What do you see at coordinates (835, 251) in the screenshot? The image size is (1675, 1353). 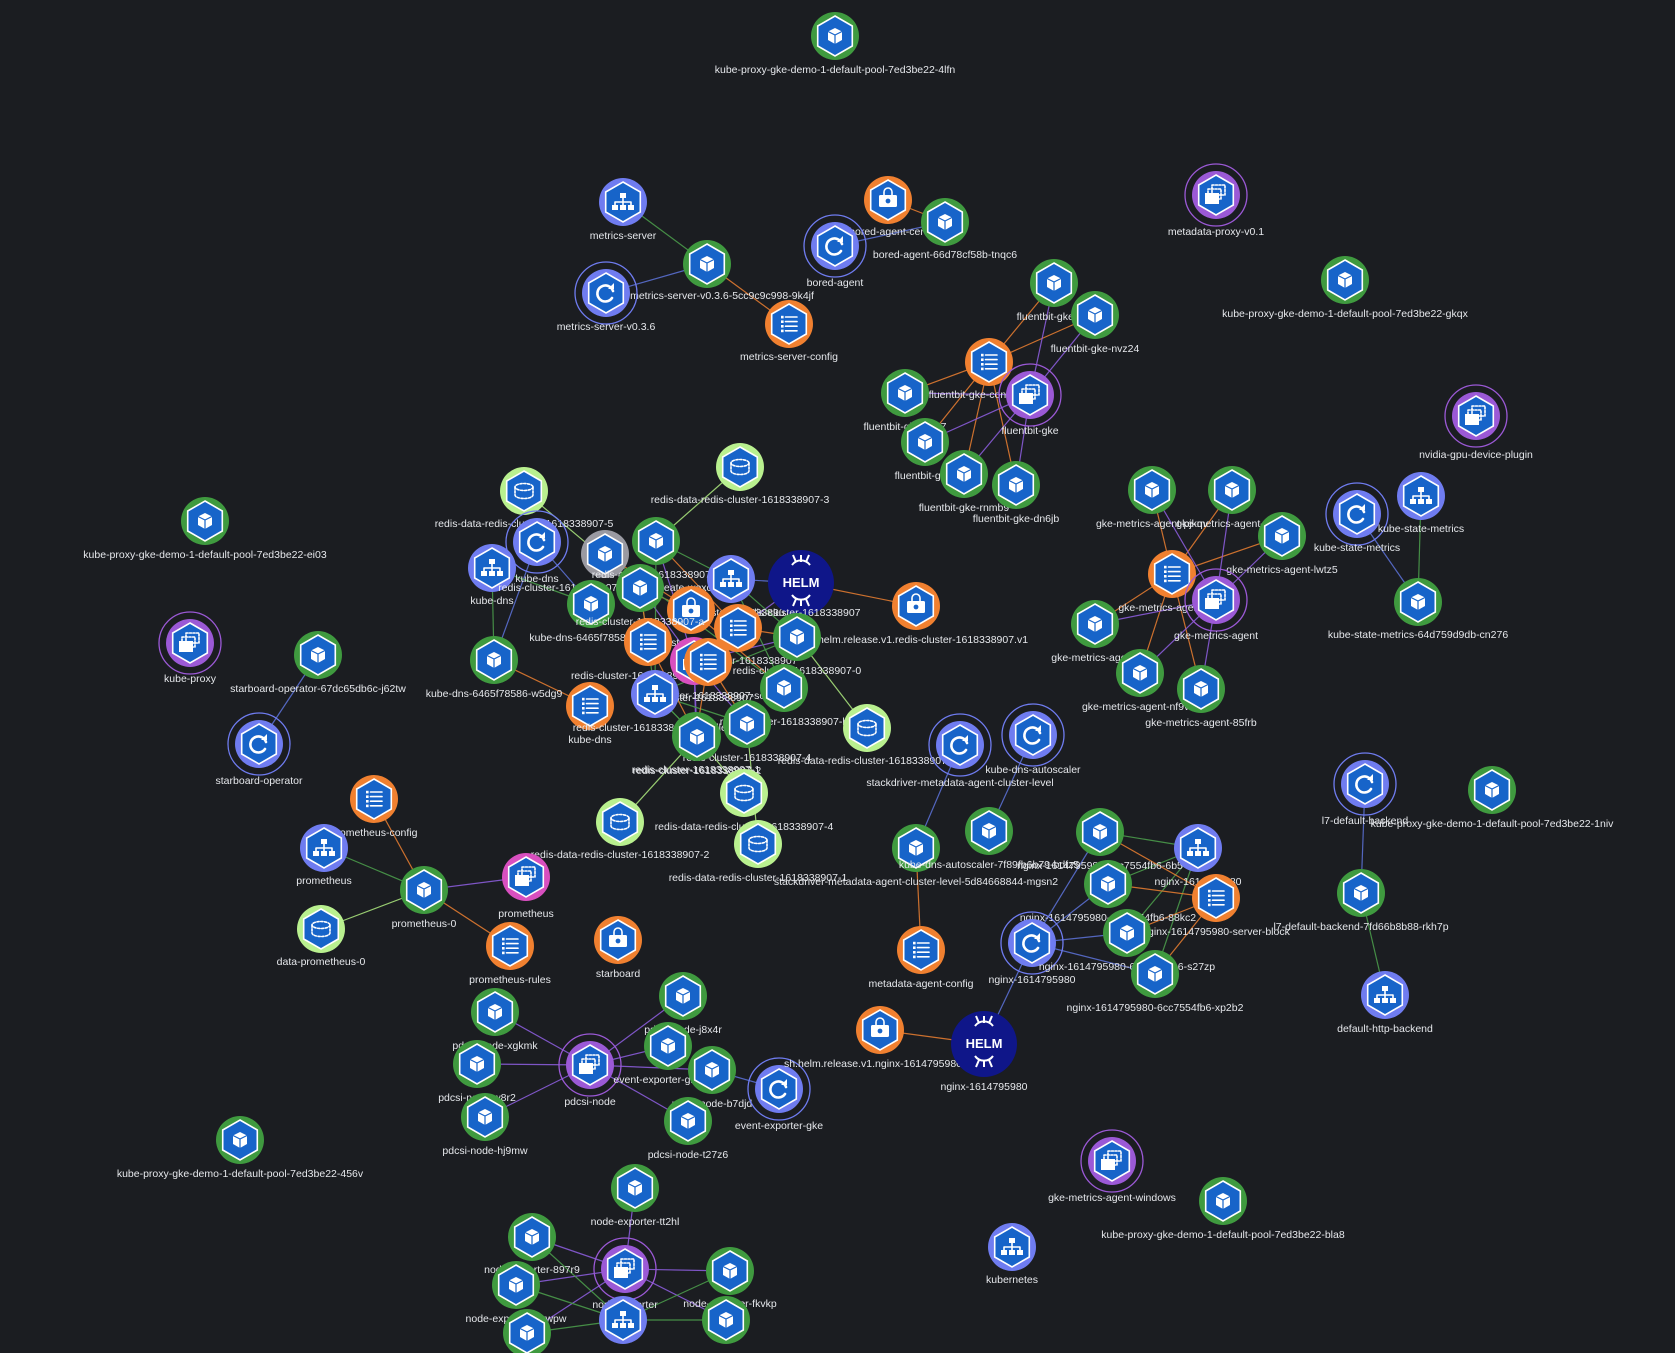 I see `node-ba-dep: bored-agent` at bounding box center [835, 251].